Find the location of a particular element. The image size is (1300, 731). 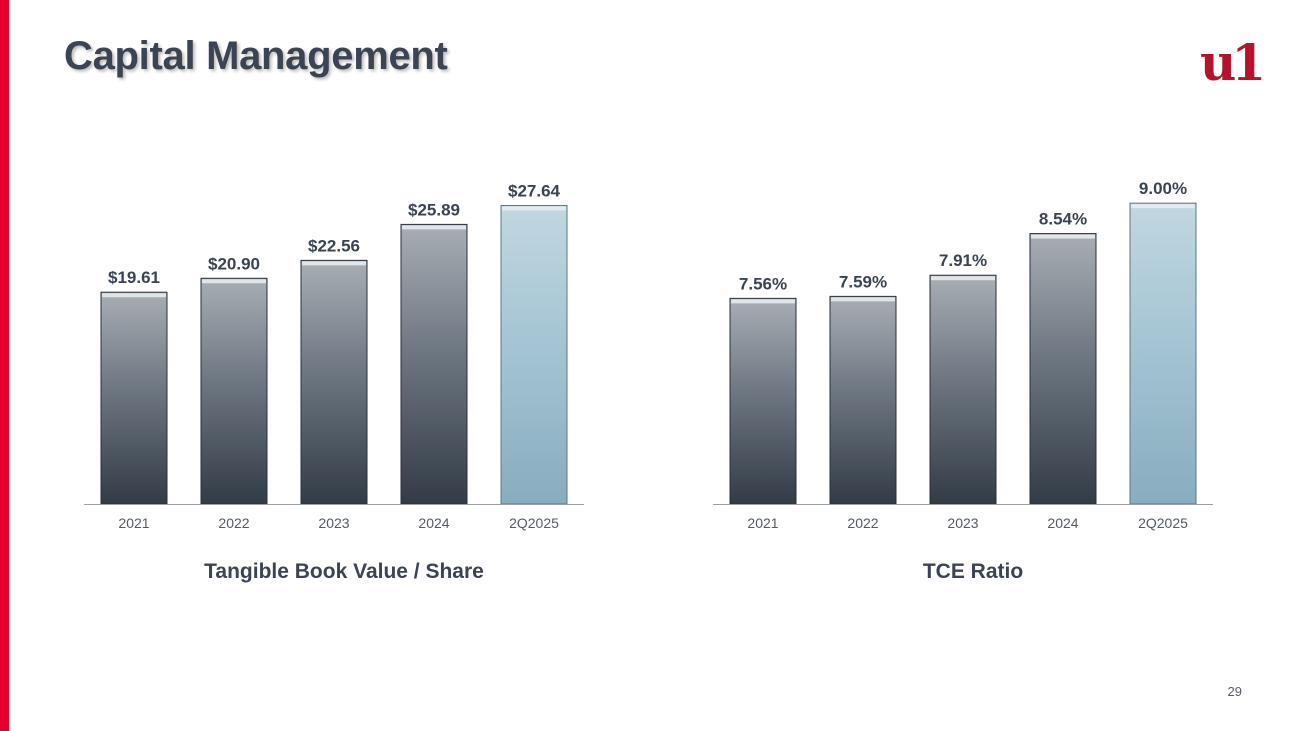

page-number: 29 is located at coordinates (1234, 691).